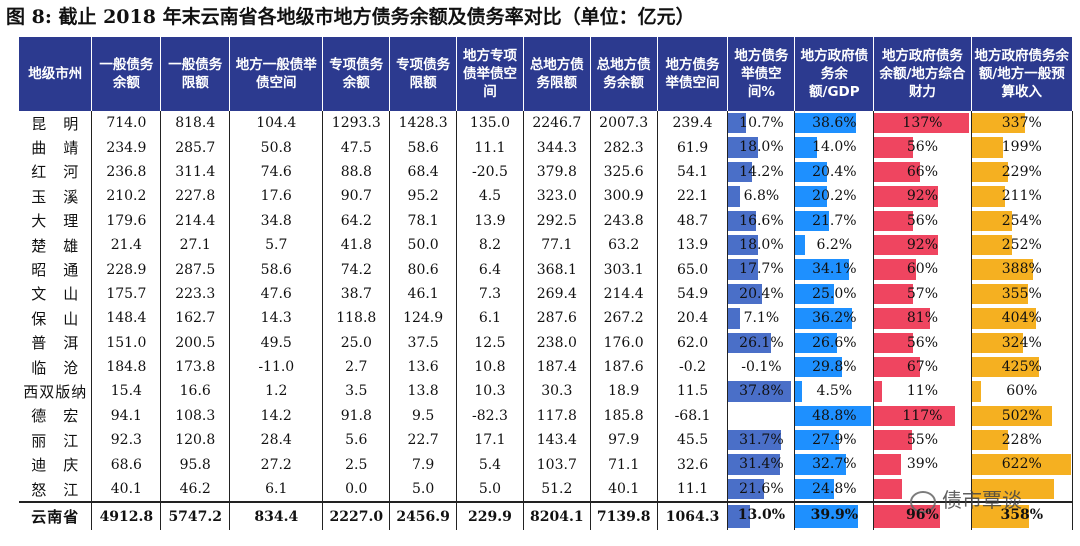 The height and width of the screenshot is (546, 1080). I want to click on bar-label: 66%, so click(922, 171).